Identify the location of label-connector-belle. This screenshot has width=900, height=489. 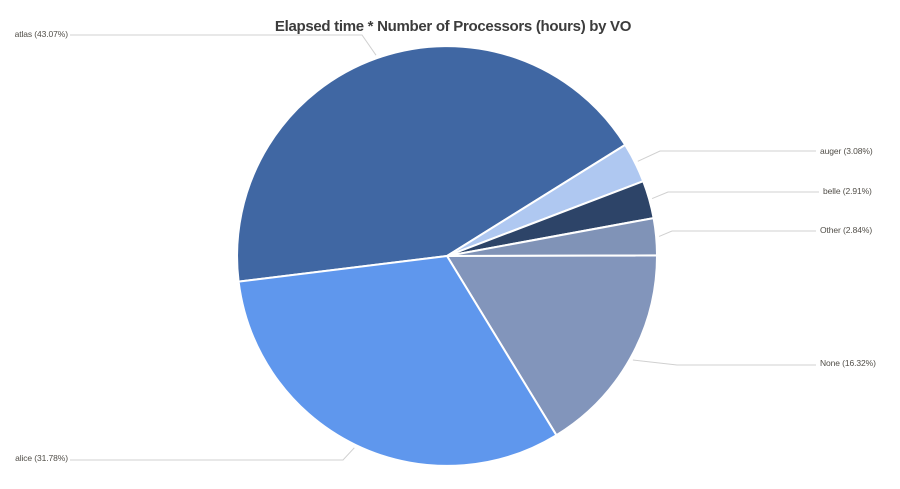
(735, 195).